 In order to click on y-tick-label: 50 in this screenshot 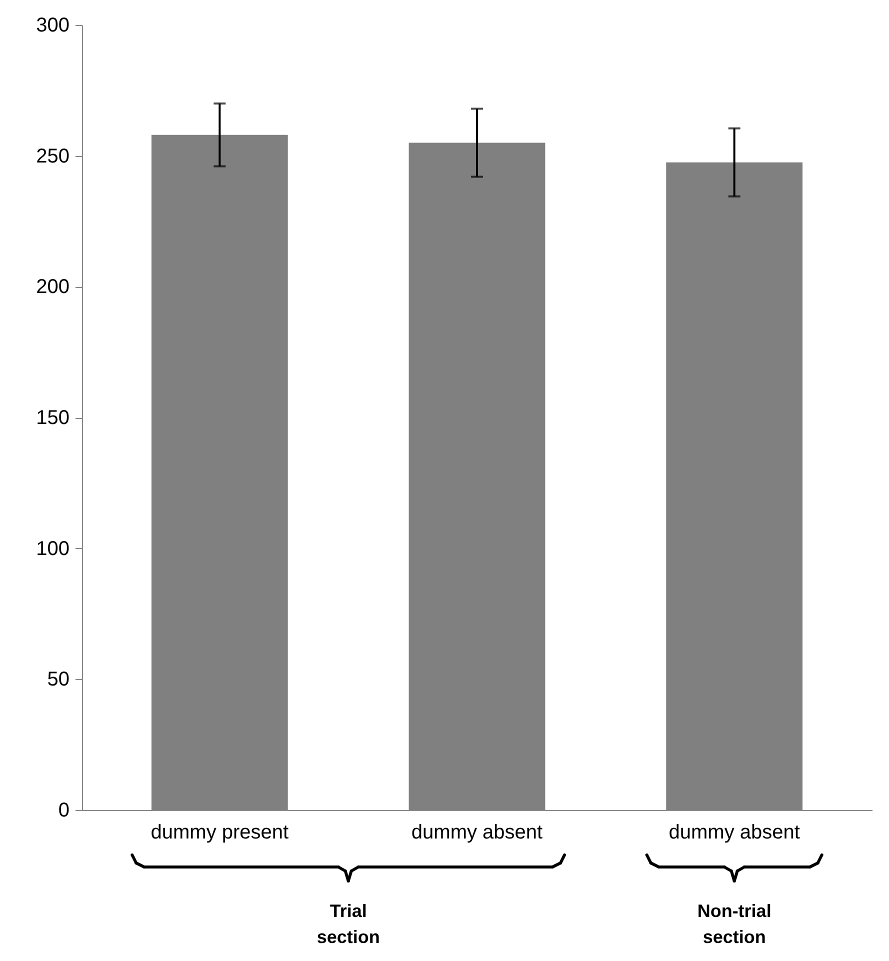, I will do `click(58, 679)`.